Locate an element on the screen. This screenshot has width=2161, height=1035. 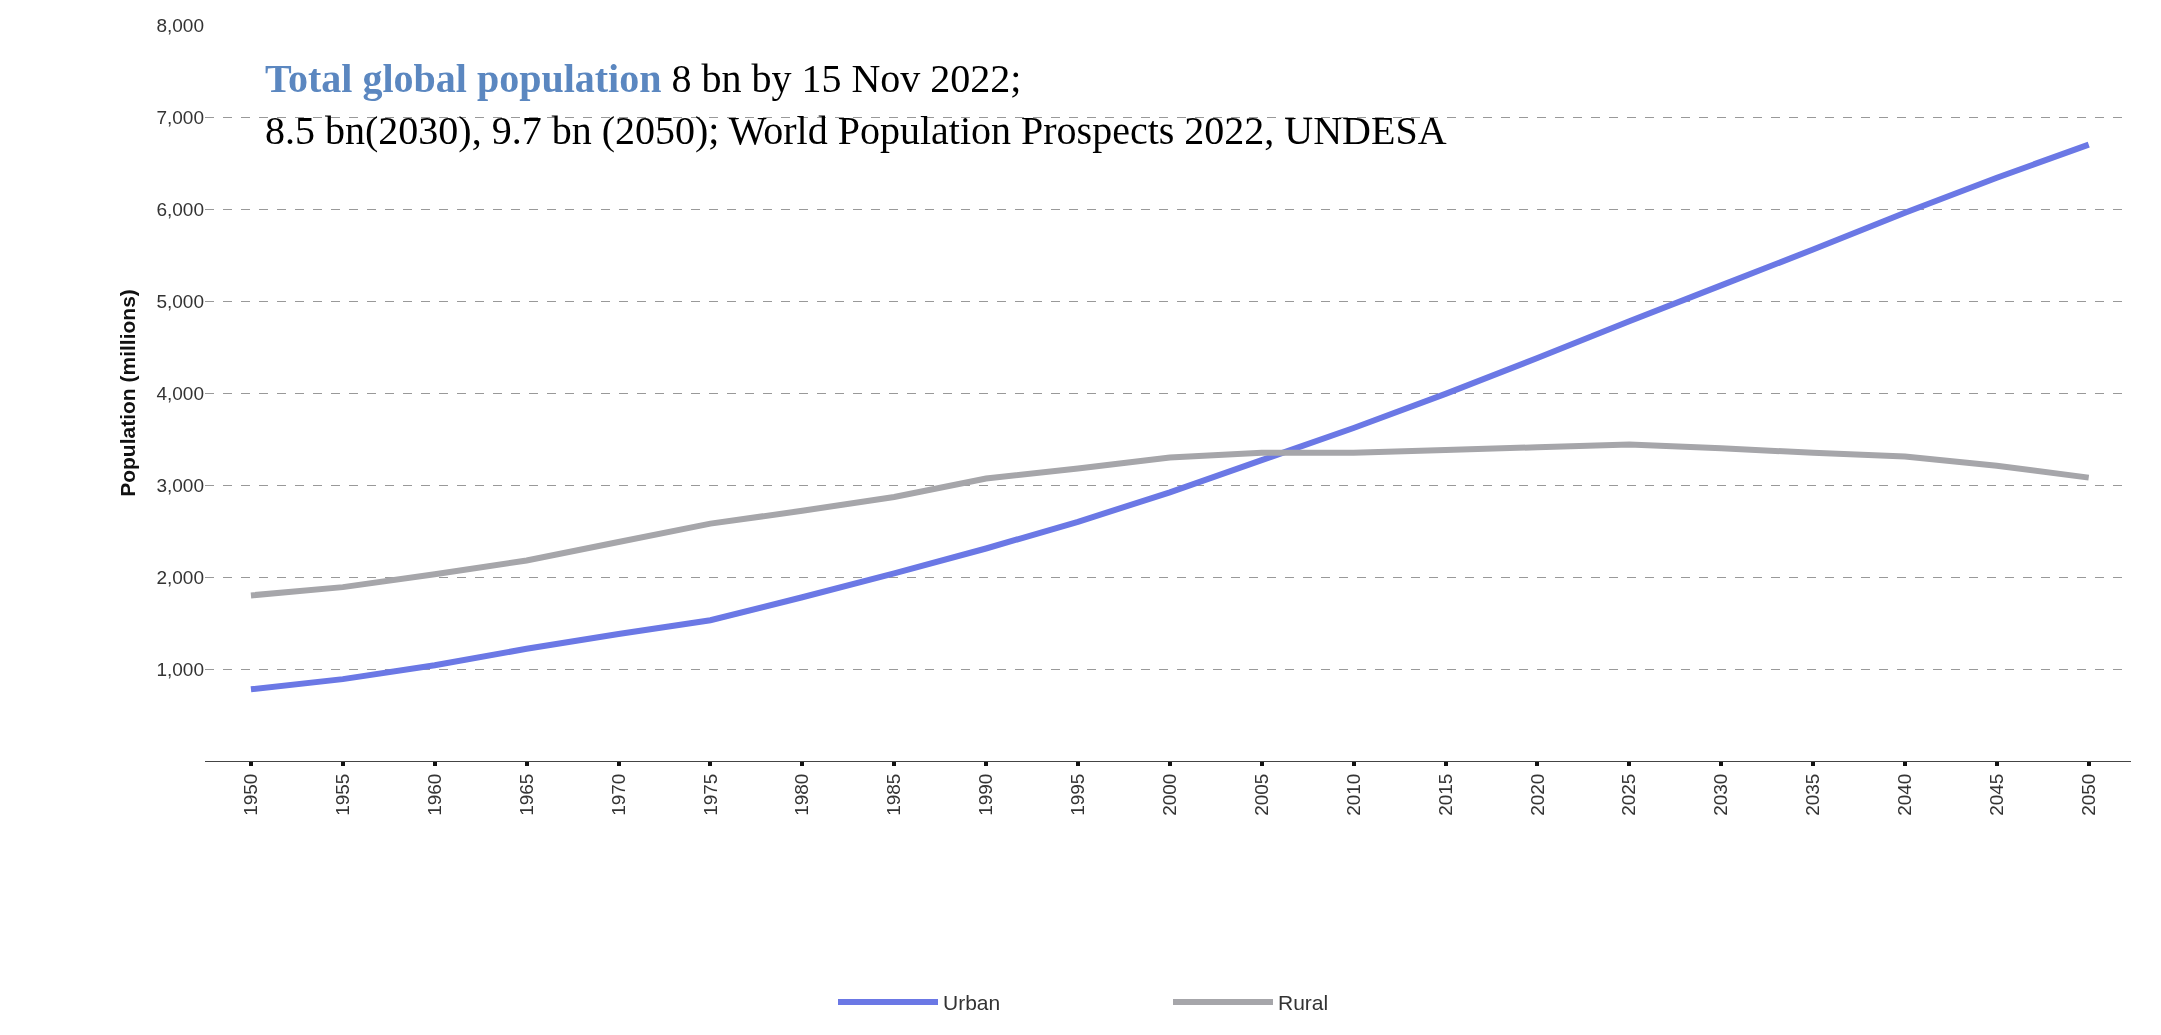
x-tick-label: 2040 is located at coordinates (1905, 794).